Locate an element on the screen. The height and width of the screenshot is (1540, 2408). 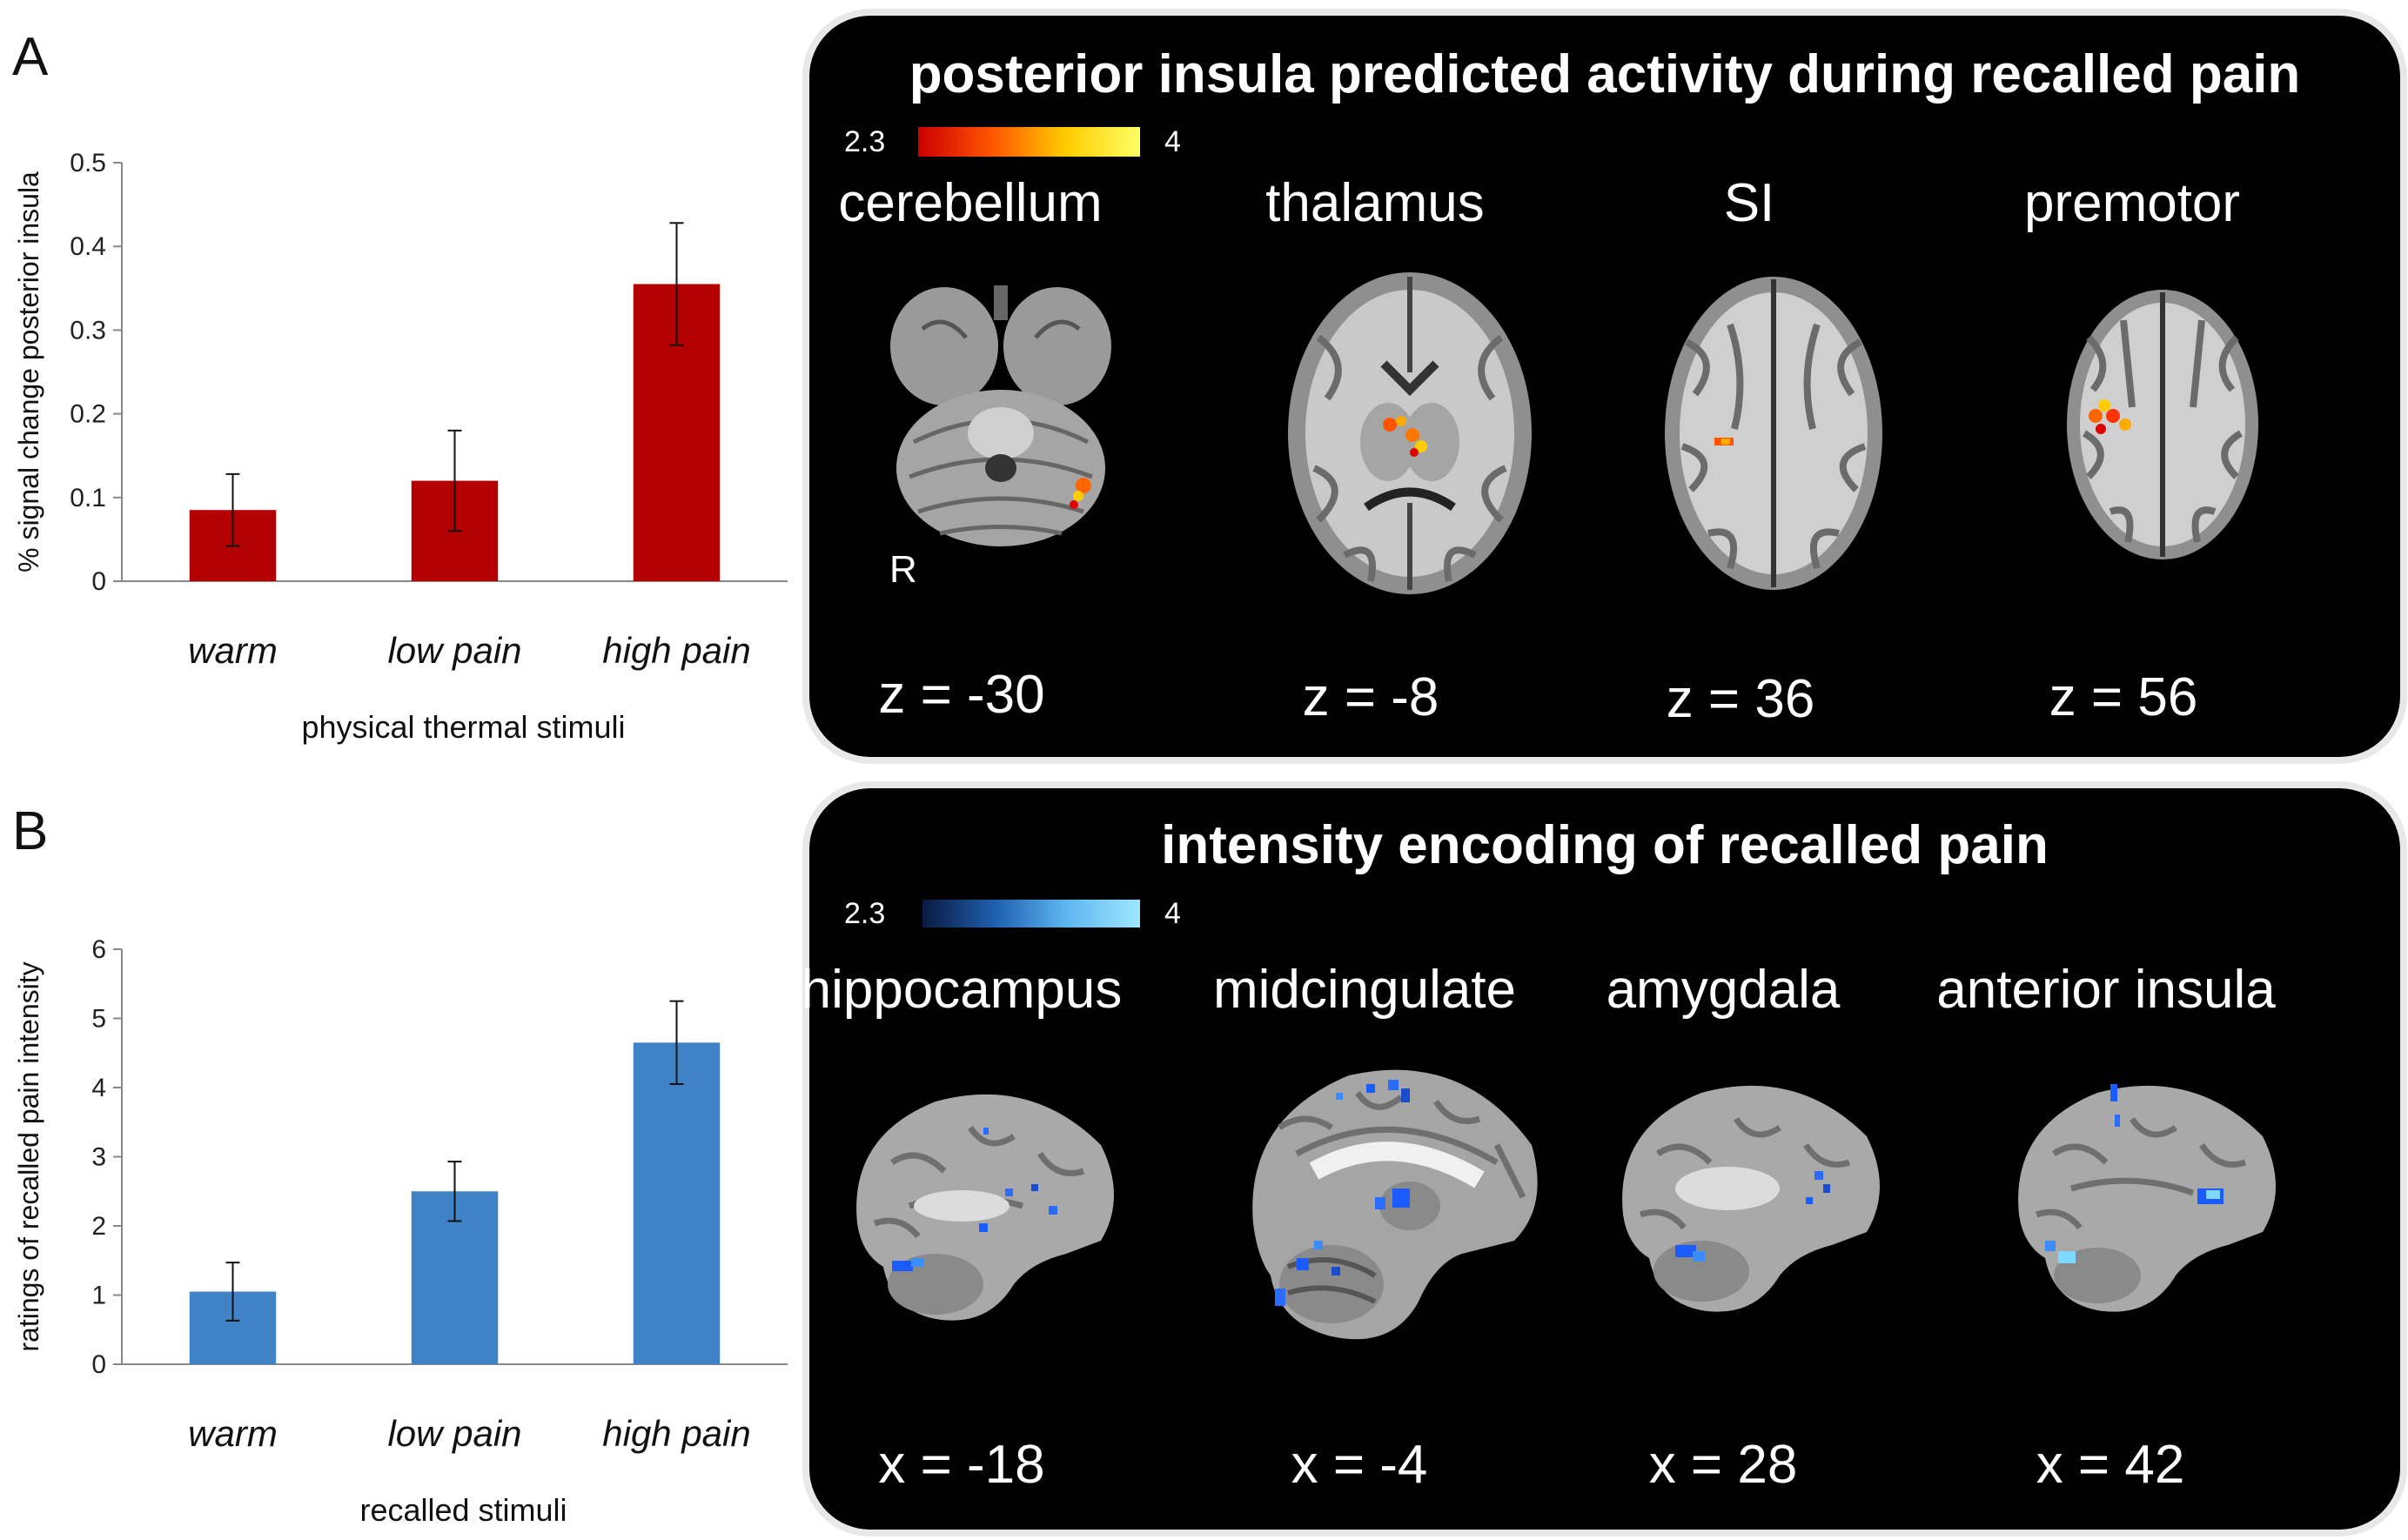
brain-slice-midcingulate is located at coordinates (1395, 1204).